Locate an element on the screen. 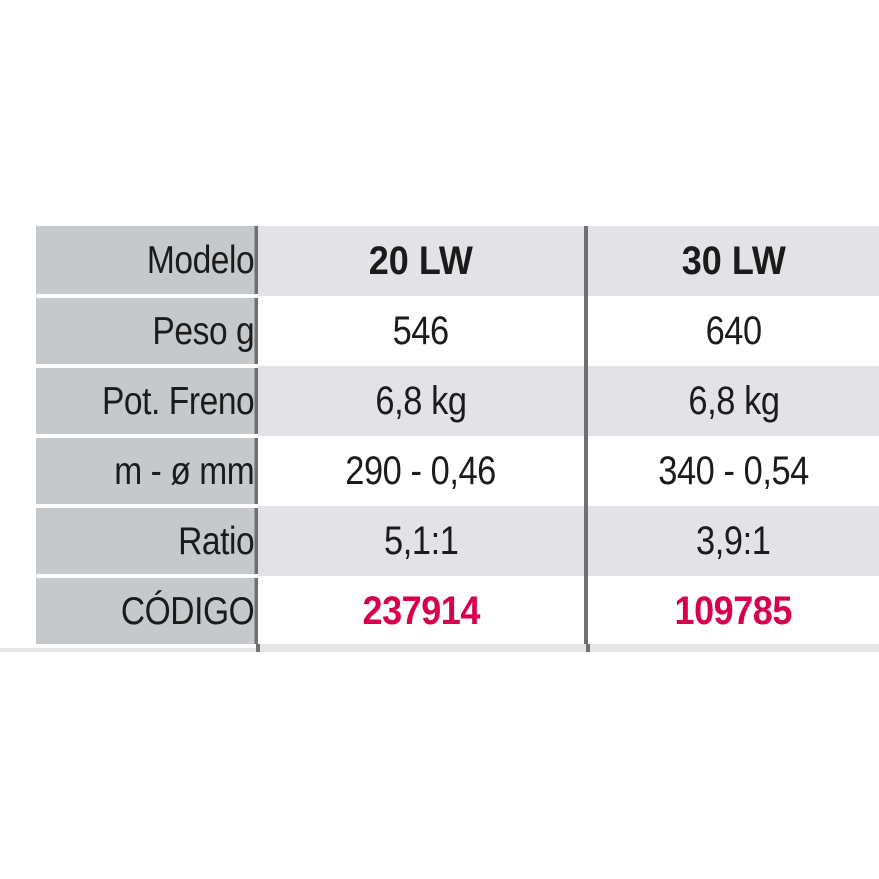 This screenshot has height=879, width=879. row-value-m-diameter-b-text: 340 - 0,54 is located at coordinates (733, 471).